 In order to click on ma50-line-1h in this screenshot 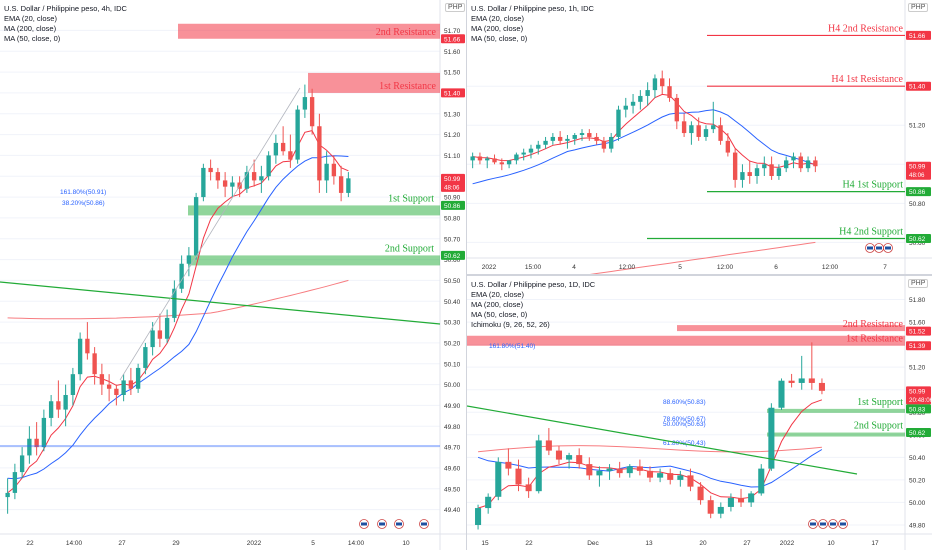, I will do `click(644, 147)`.